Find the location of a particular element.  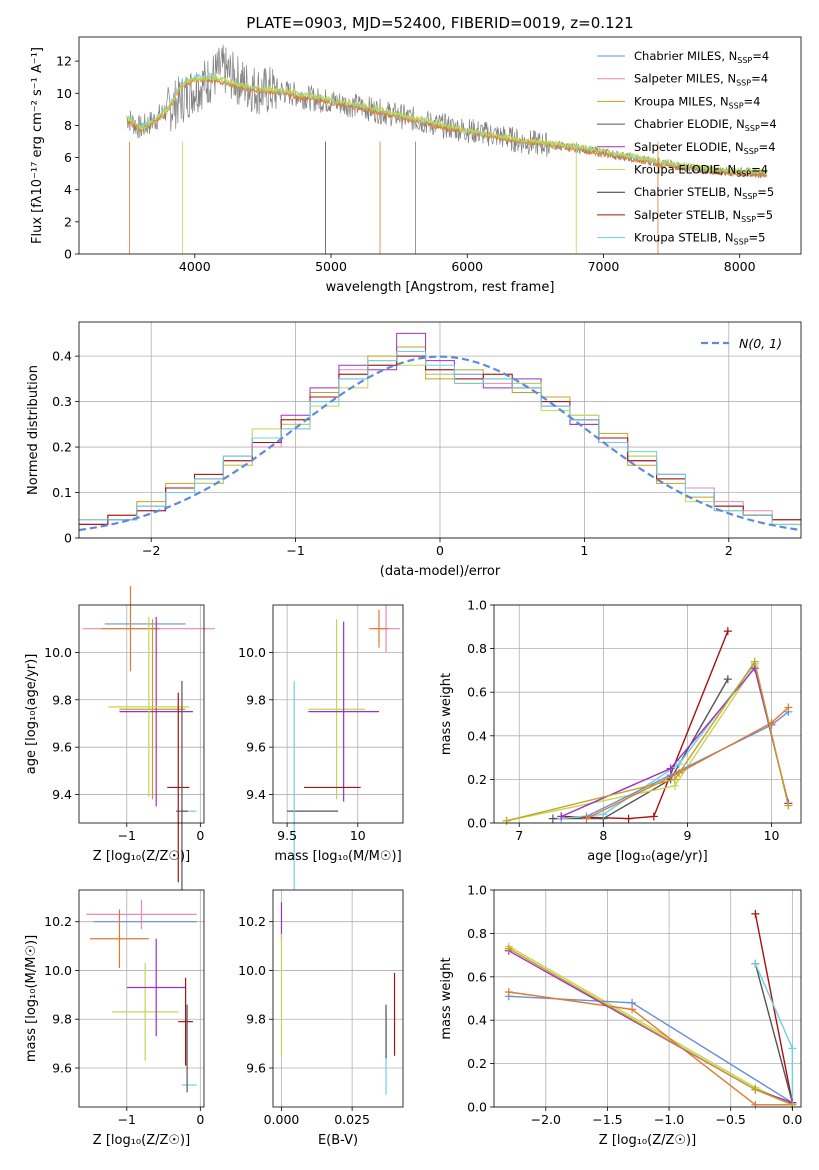

errorbars-p7 is located at coordinates (338, 998).